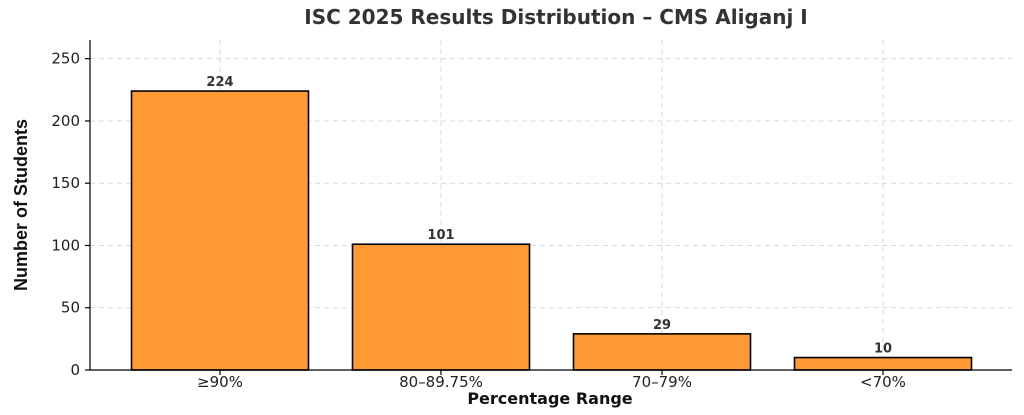 Image resolution: width=1024 pixels, height=415 pixels. Describe the element at coordinates (219, 82) in the screenshot. I see `data-label: 224` at that location.